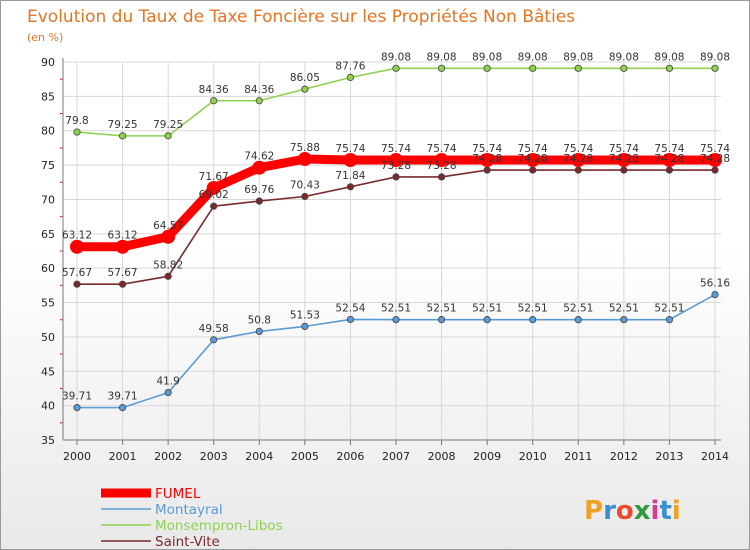 This screenshot has width=750, height=550. What do you see at coordinates (259, 456) in the screenshot?
I see `x-tick-label: 2004` at bounding box center [259, 456].